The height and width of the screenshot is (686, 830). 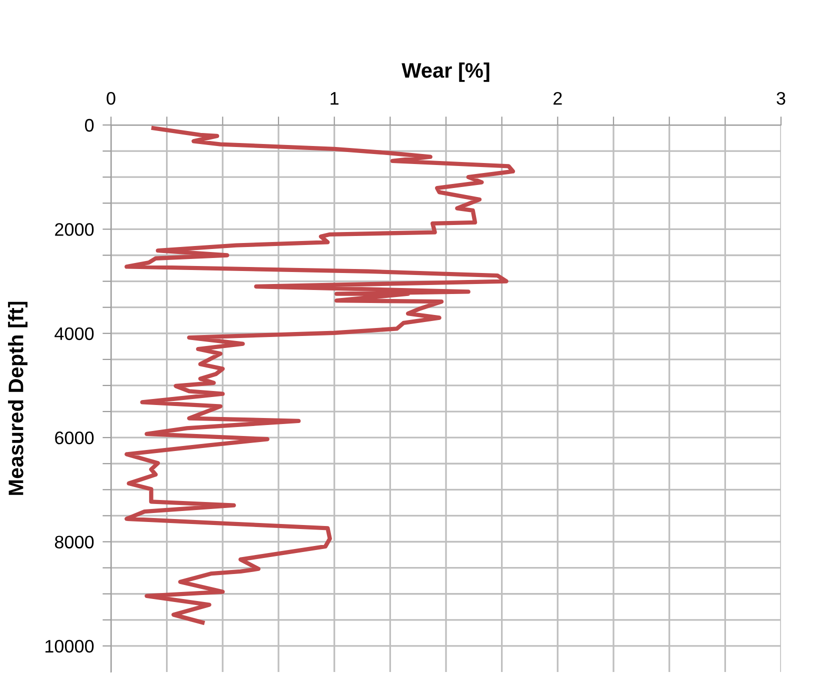 I want to click on x-tick-label: 2, so click(x=558, y=98).